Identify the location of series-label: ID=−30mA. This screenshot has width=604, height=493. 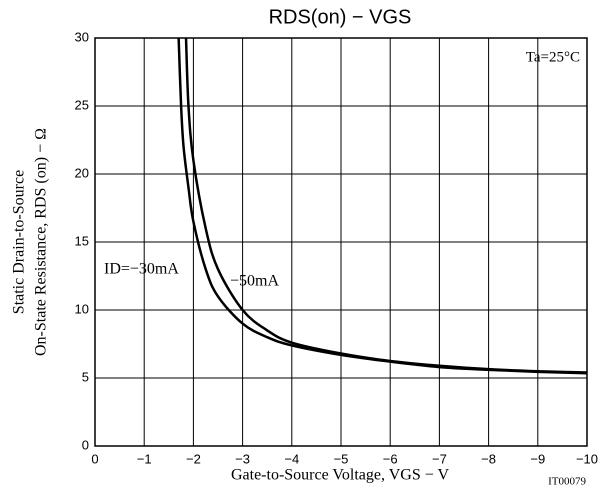
(141, 269).